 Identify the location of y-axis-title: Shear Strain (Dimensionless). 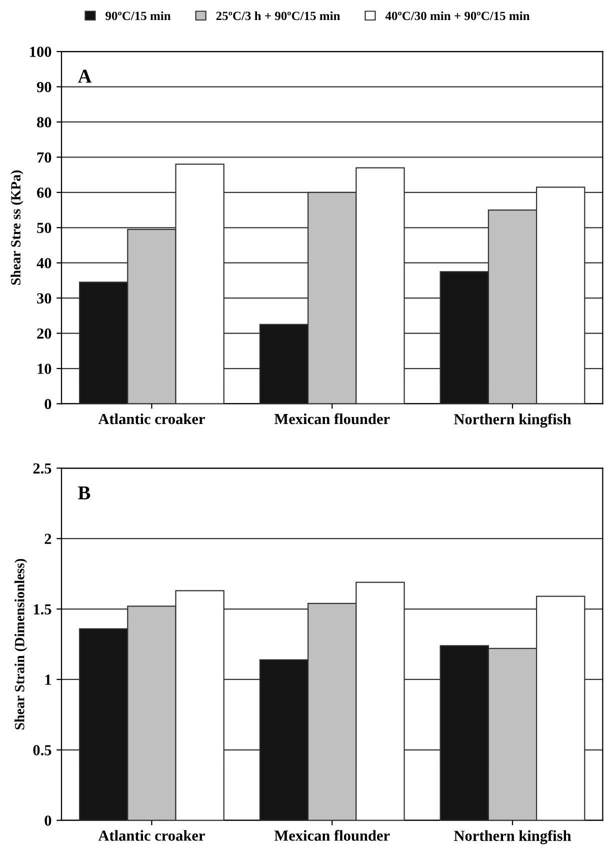
(21, 644).